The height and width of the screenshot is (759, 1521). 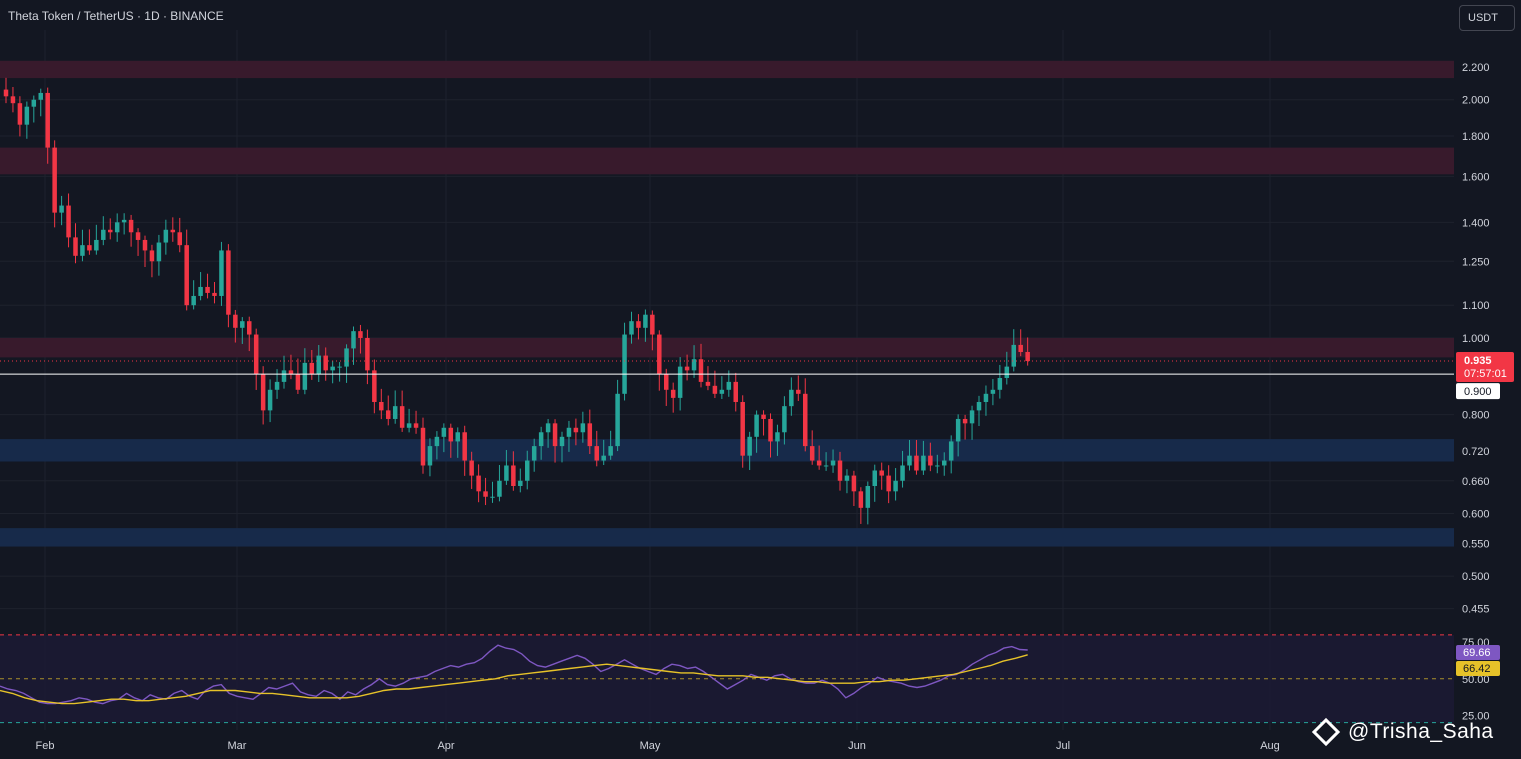 What do you see at coordinates (1478, 361) in the screenshot?
I see `last-price-label: 0.935` at bounding box center [1478, 361].